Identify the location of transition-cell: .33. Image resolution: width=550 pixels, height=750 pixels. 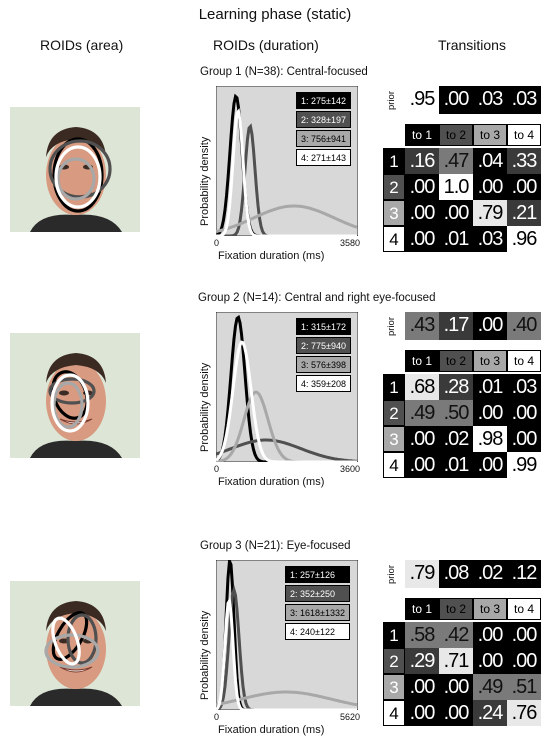
(524, 161).